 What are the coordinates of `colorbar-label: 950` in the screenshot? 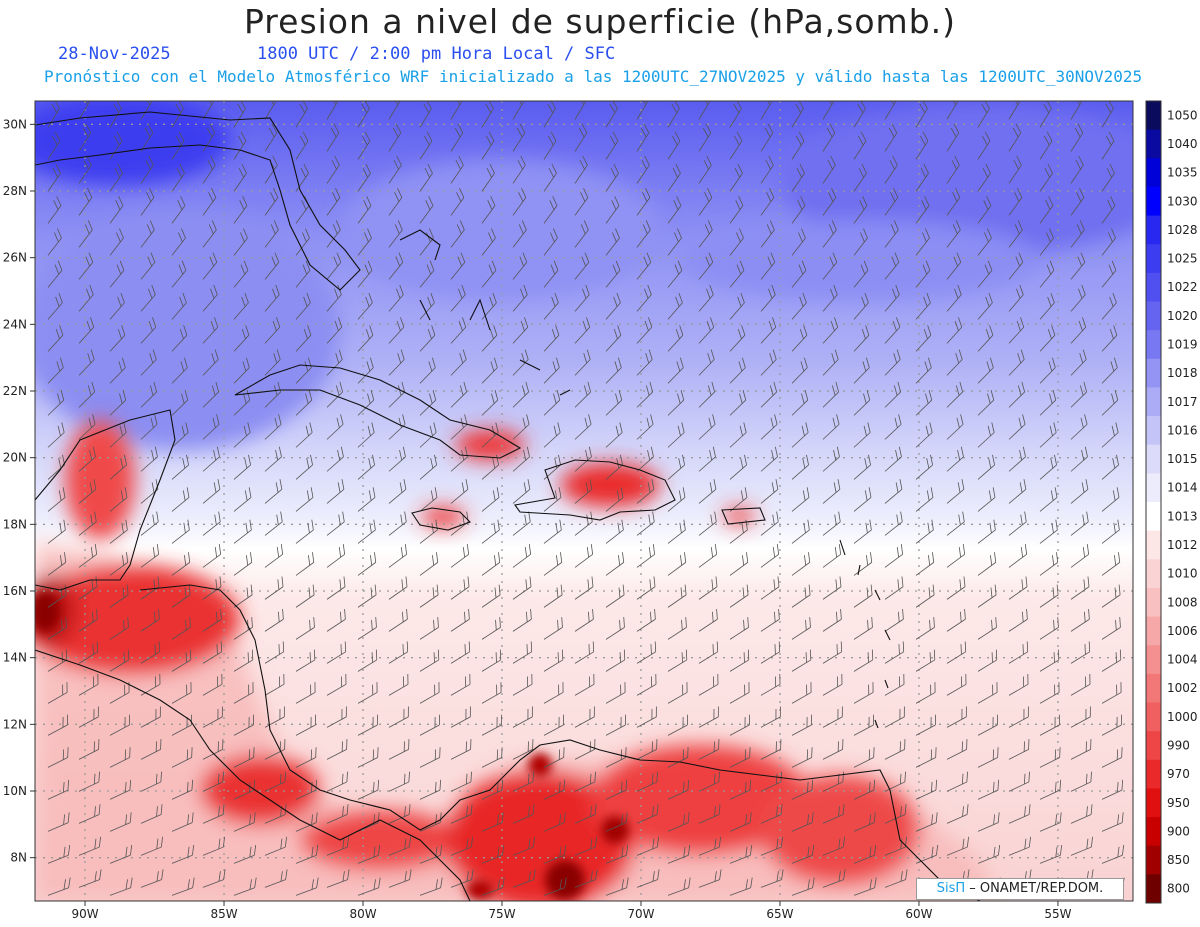 It's located at (1178, 803).